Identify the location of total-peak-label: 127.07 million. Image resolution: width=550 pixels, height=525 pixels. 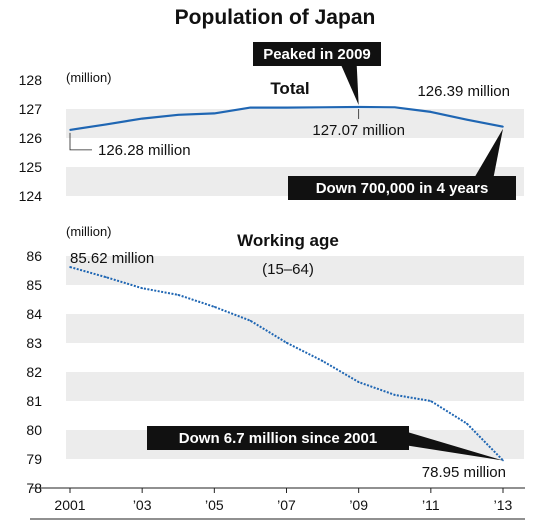
(358, 130).